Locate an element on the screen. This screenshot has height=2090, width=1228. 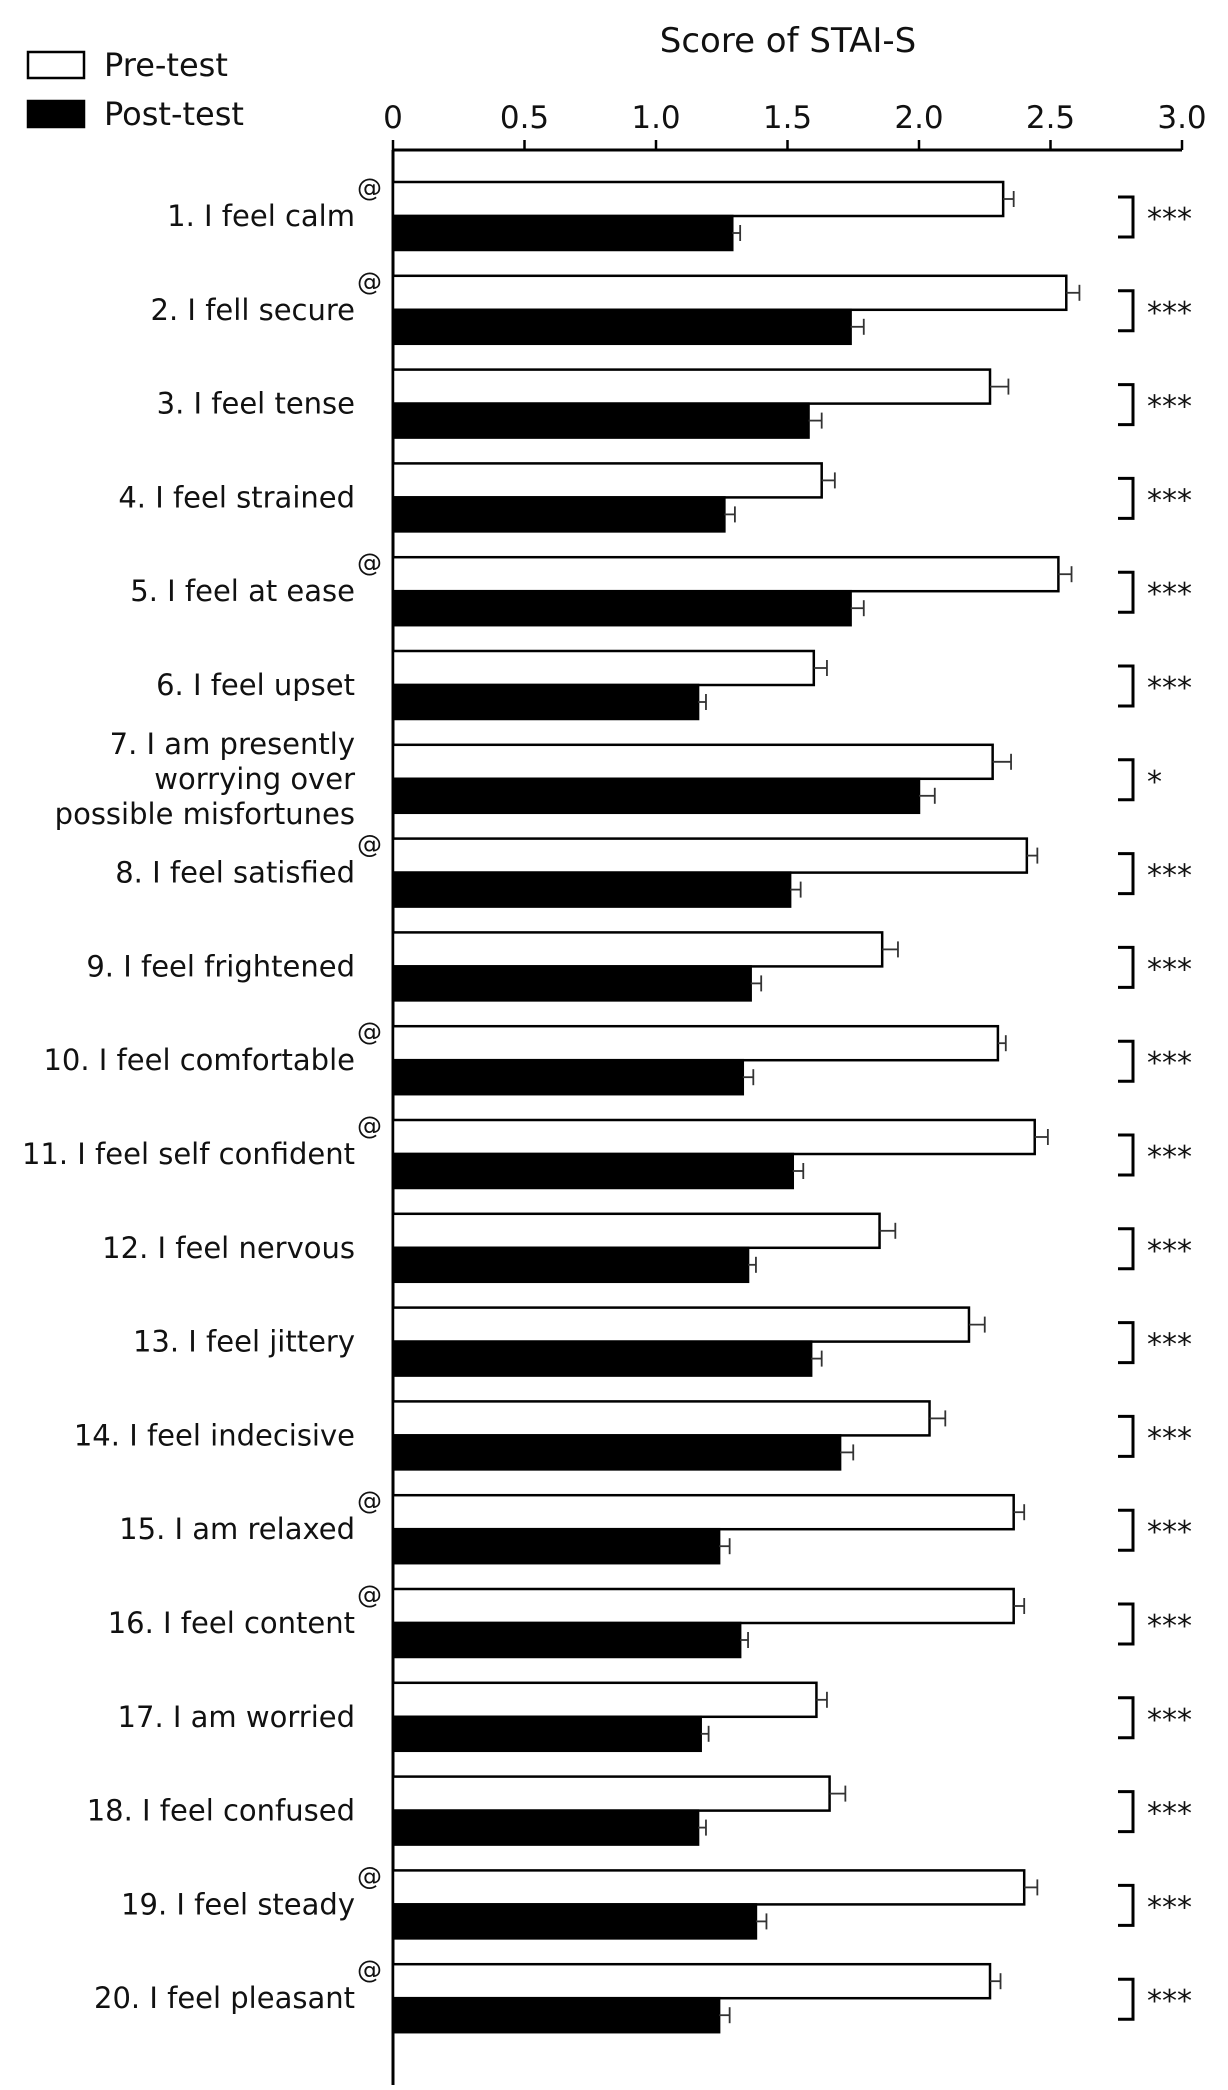
legend: Pre-test Post-test is located at coordinates (135, 89).